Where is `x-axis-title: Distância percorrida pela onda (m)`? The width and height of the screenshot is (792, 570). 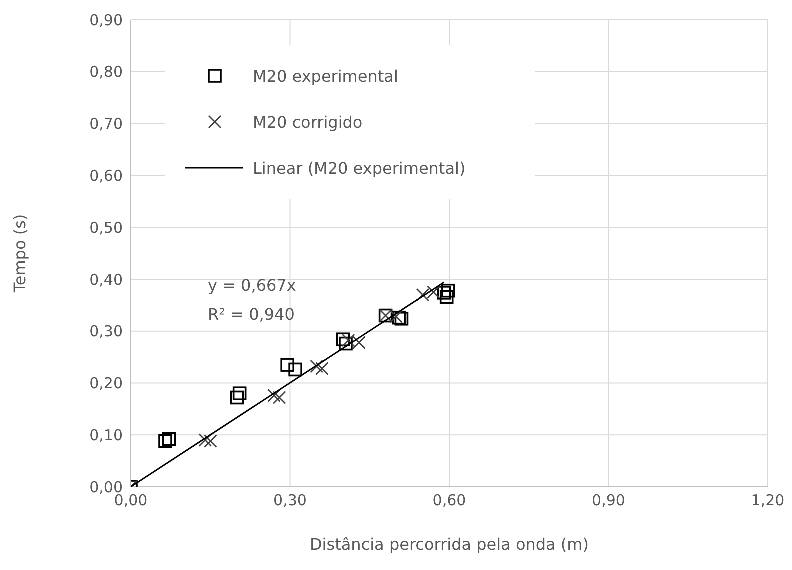
x-axis-title: Distância percorrida pela onda (m) is located at coordinates (450, 544).